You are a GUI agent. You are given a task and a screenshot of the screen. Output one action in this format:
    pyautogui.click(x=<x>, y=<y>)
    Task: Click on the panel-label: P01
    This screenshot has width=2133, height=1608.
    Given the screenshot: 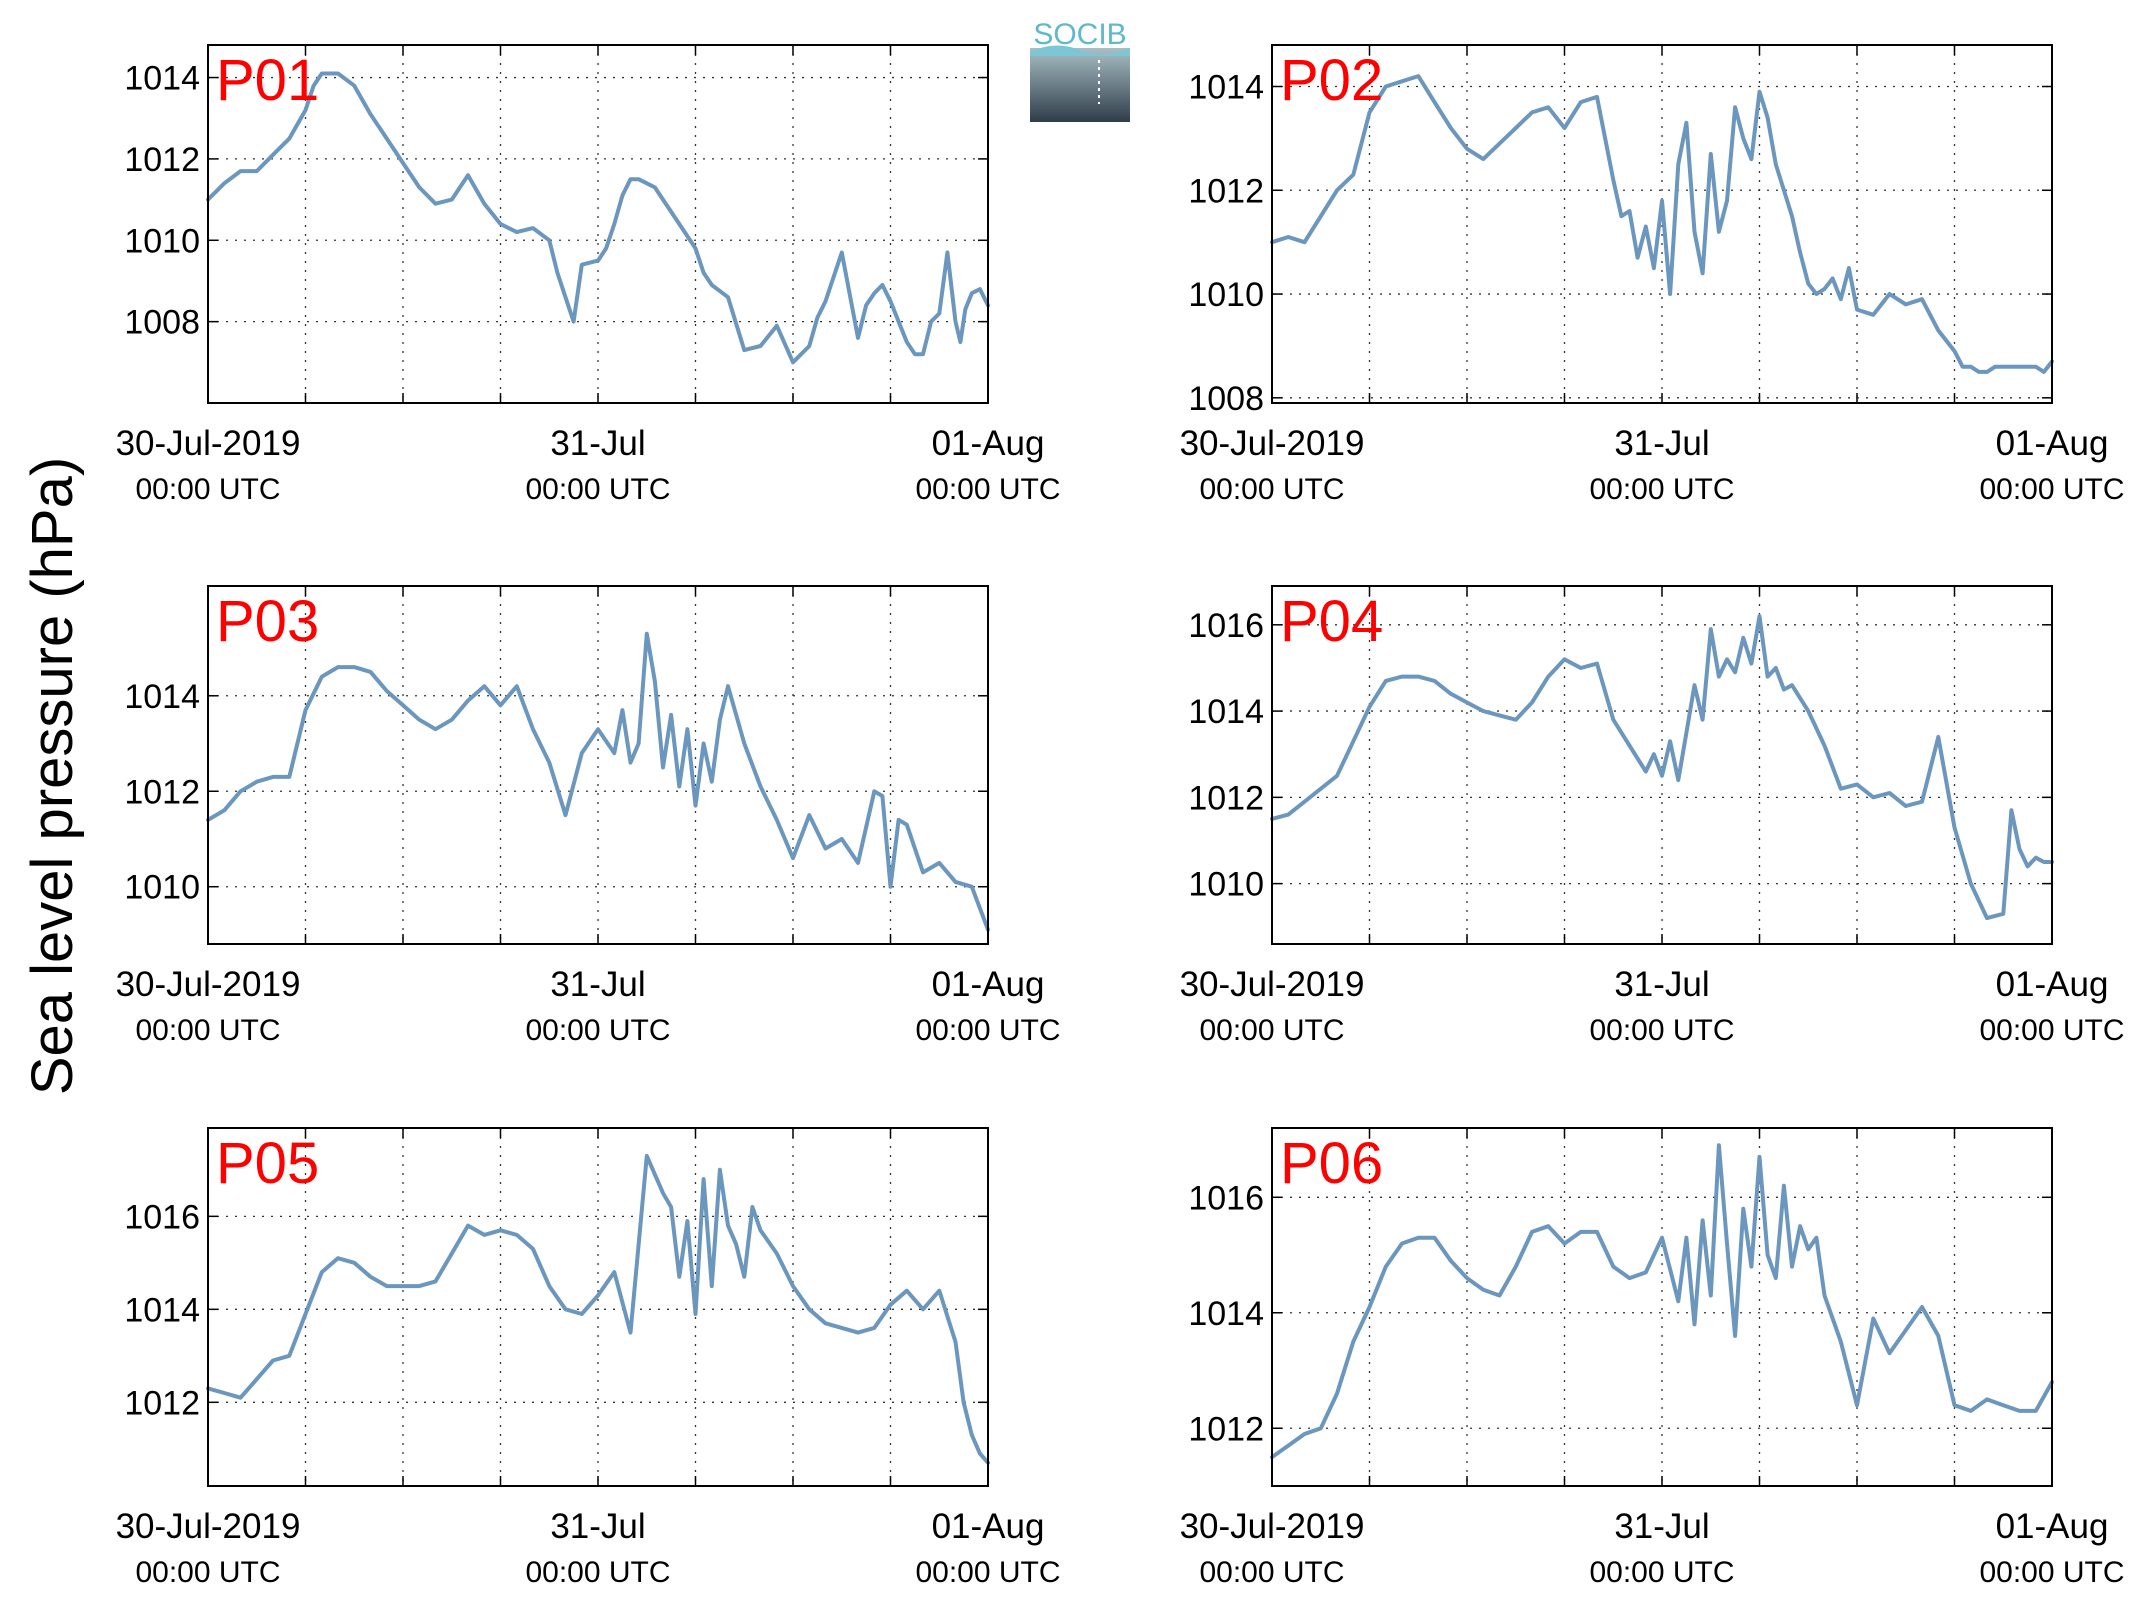 What is the action you would take?
    pyautogui.click(x=267, y=80)
    